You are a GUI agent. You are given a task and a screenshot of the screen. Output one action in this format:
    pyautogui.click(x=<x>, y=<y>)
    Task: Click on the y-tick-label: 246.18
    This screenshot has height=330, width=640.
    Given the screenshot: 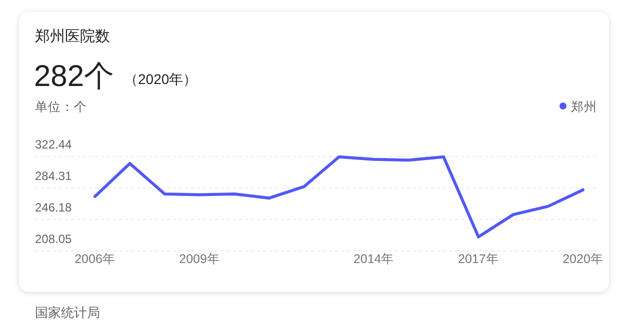 What is the action you would take?
    pyautogui.click(x=53, y=207)
    